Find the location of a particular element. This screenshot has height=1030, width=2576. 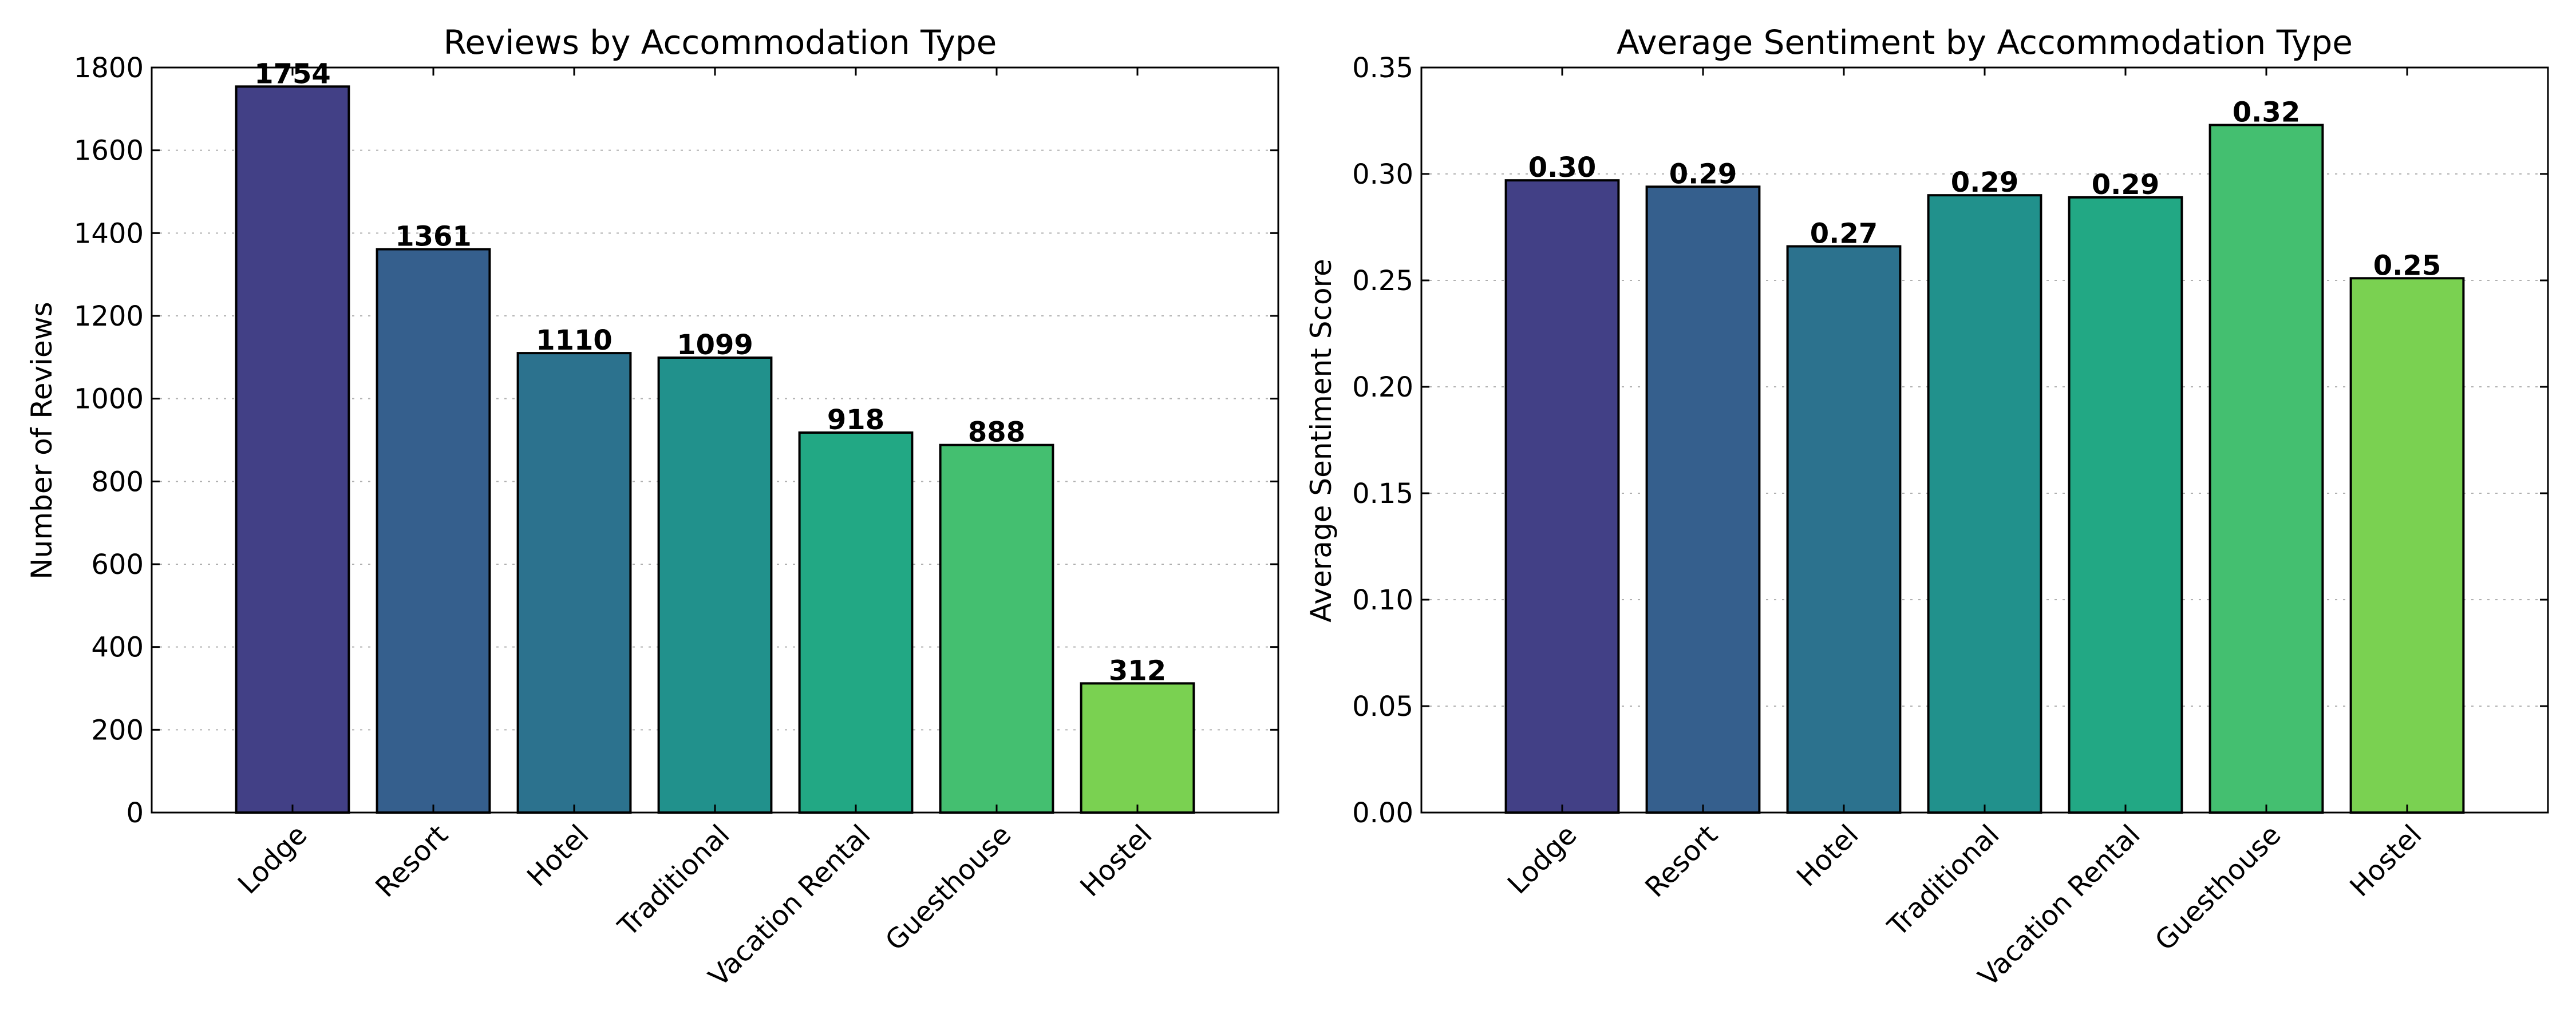

y-tick-label: 1800 is located at coordinates (109, 68).